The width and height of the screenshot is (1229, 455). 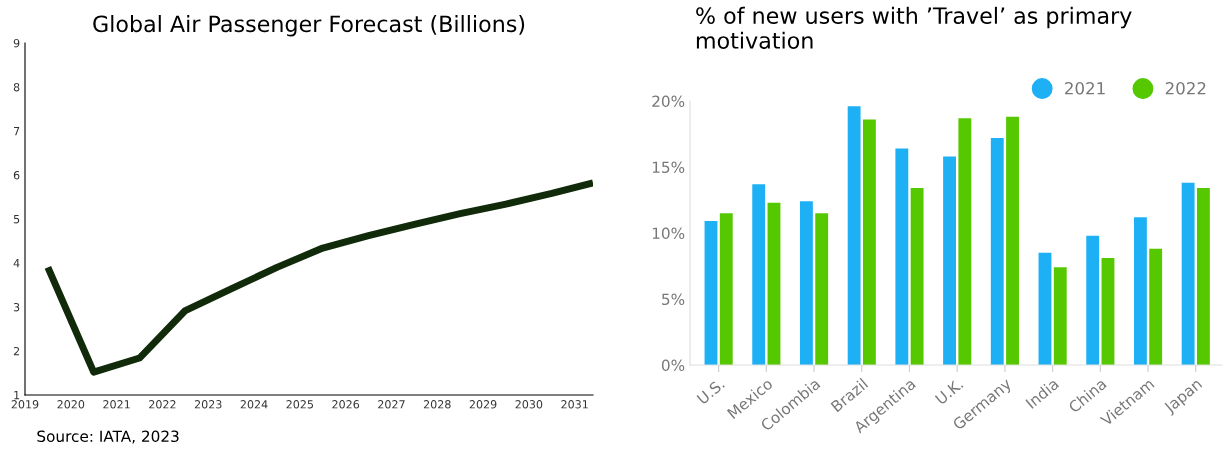 I want to click on x-tick-label: 2027, so click(x=391, y=404).